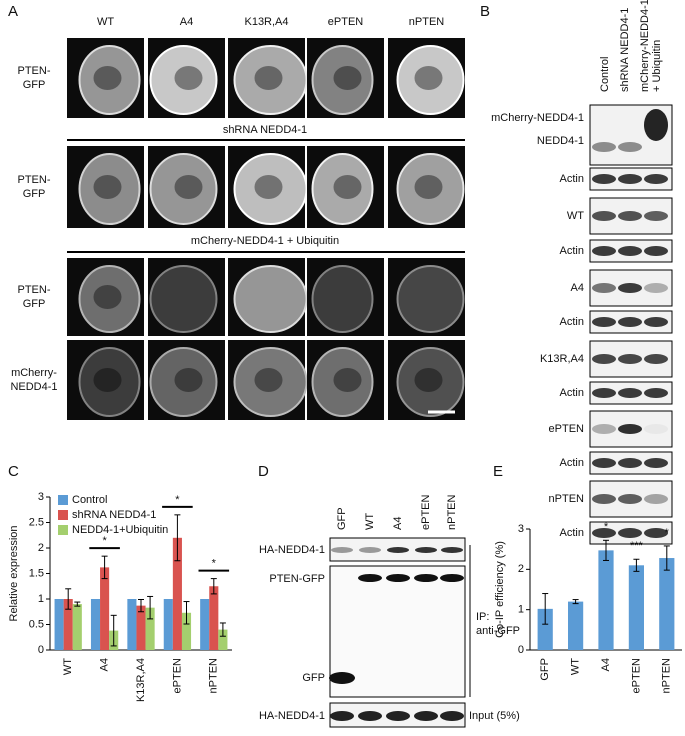 The width and height of the screenshot is (685, 736). I want to click on blot-label: ePTEN, so click(567, 429).